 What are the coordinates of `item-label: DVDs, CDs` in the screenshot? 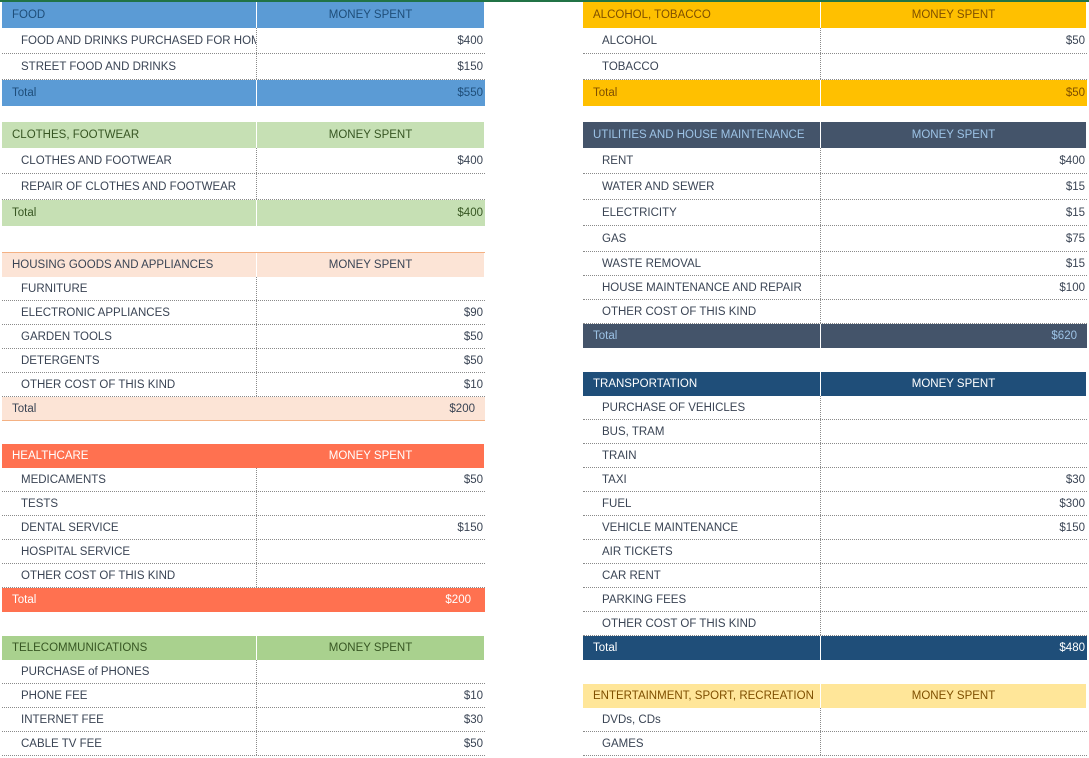 It's located at (702, 719).